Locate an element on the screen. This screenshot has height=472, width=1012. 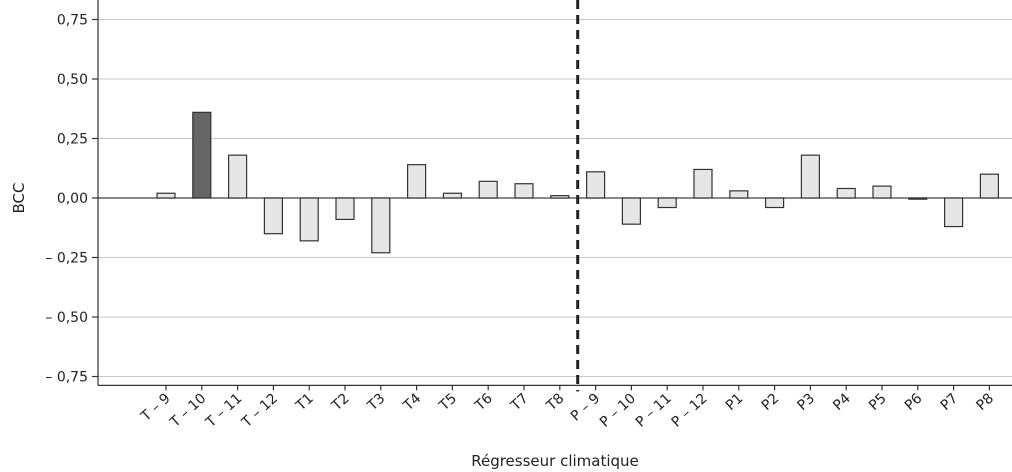
x-tick-label: P – 12 is located at coordinates (690, 410).